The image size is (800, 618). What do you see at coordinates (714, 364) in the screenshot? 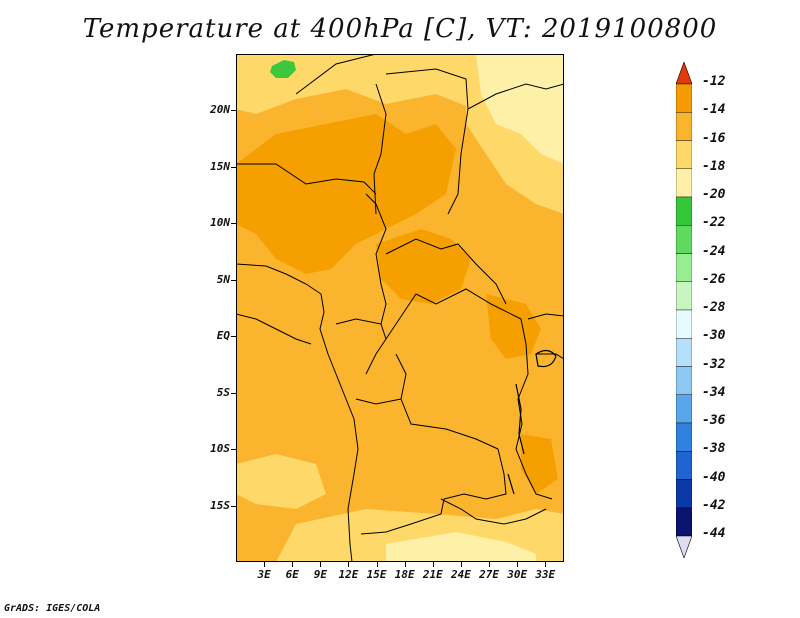
I see `colorbar-label: -32` at bounding box center [714, 364].